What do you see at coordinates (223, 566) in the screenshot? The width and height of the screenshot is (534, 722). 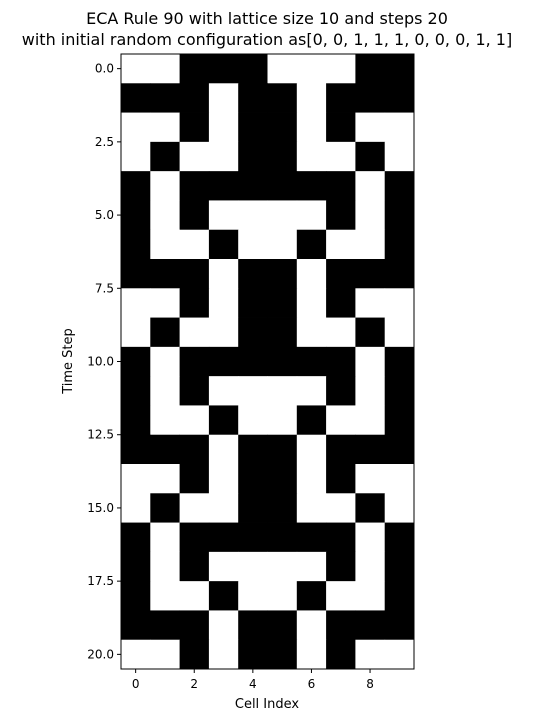 I see `cell-r17-c3` at bounding box center [223, 566].